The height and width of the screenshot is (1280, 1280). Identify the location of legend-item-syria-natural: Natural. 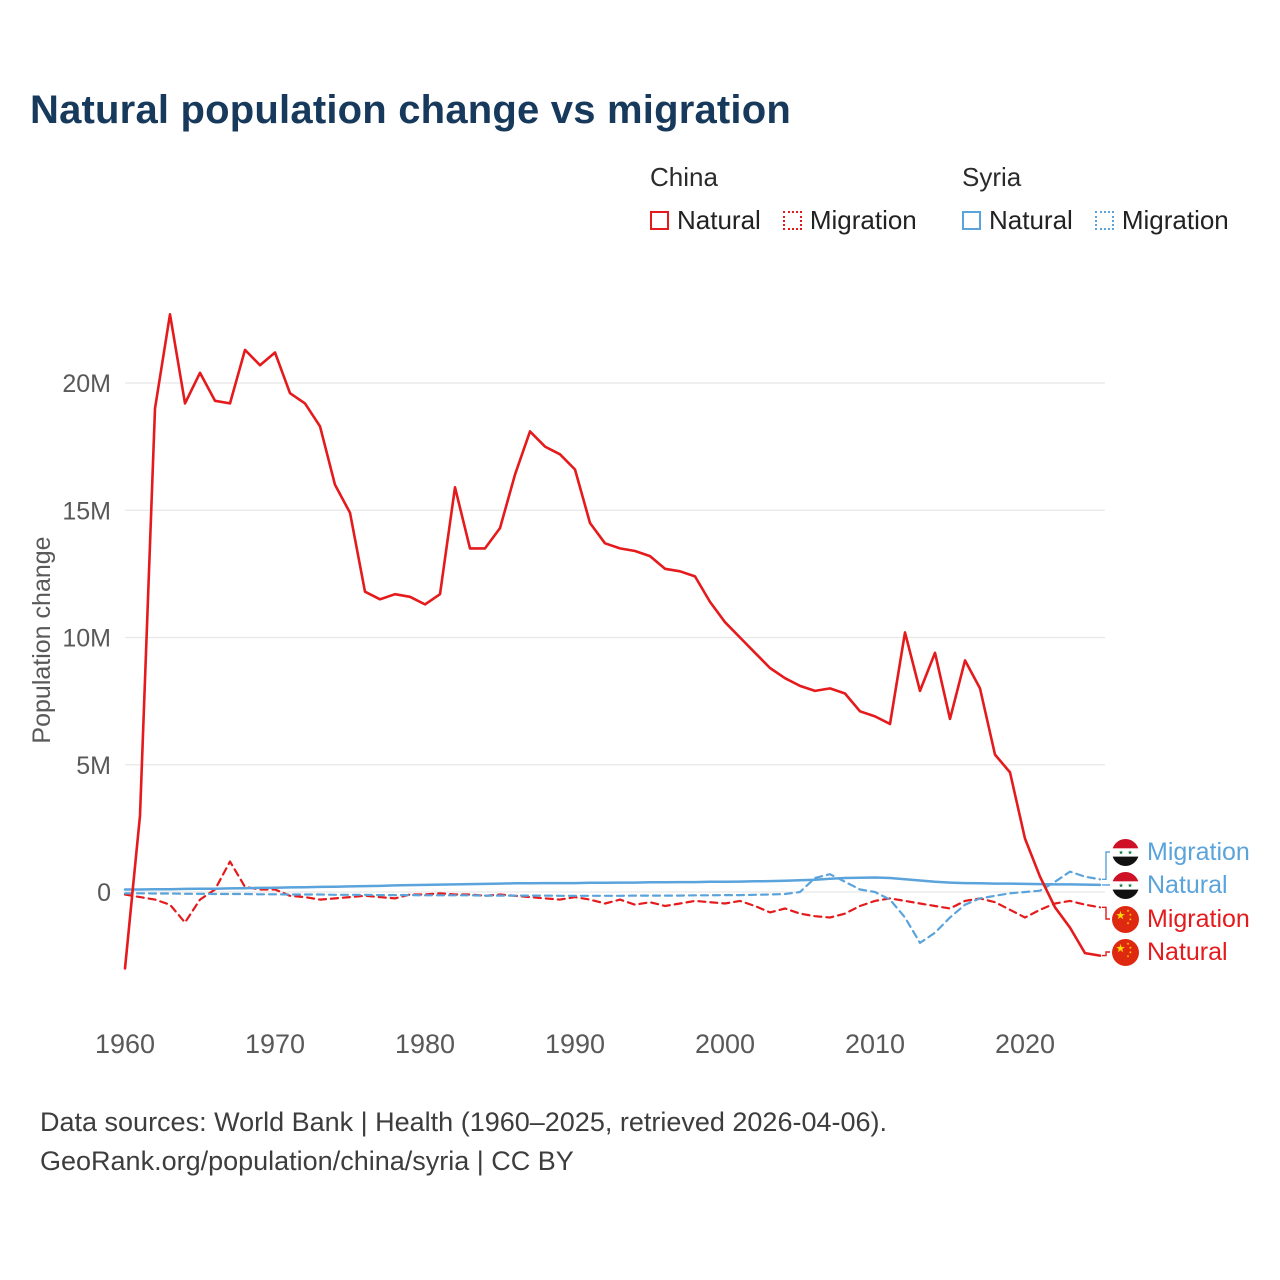
(1017, 220).